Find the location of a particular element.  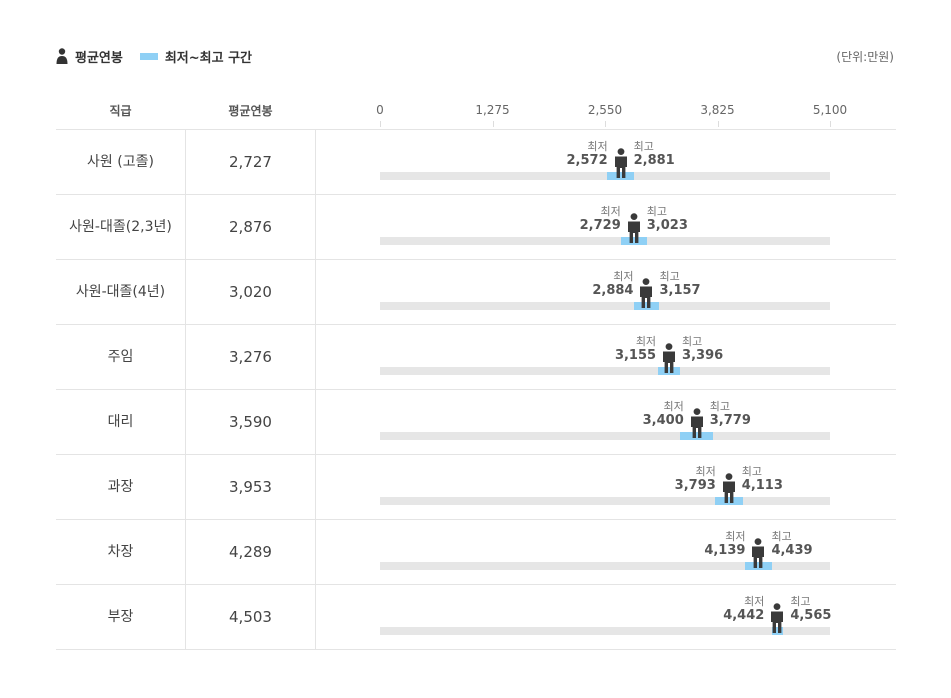

max-value: 4,439 is located at coordinates (792, 550).